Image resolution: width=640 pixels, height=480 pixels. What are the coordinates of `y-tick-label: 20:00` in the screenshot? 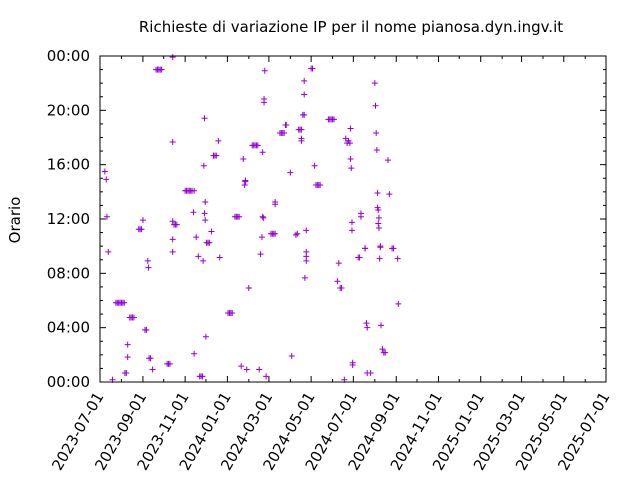 It's located at (68, 110).